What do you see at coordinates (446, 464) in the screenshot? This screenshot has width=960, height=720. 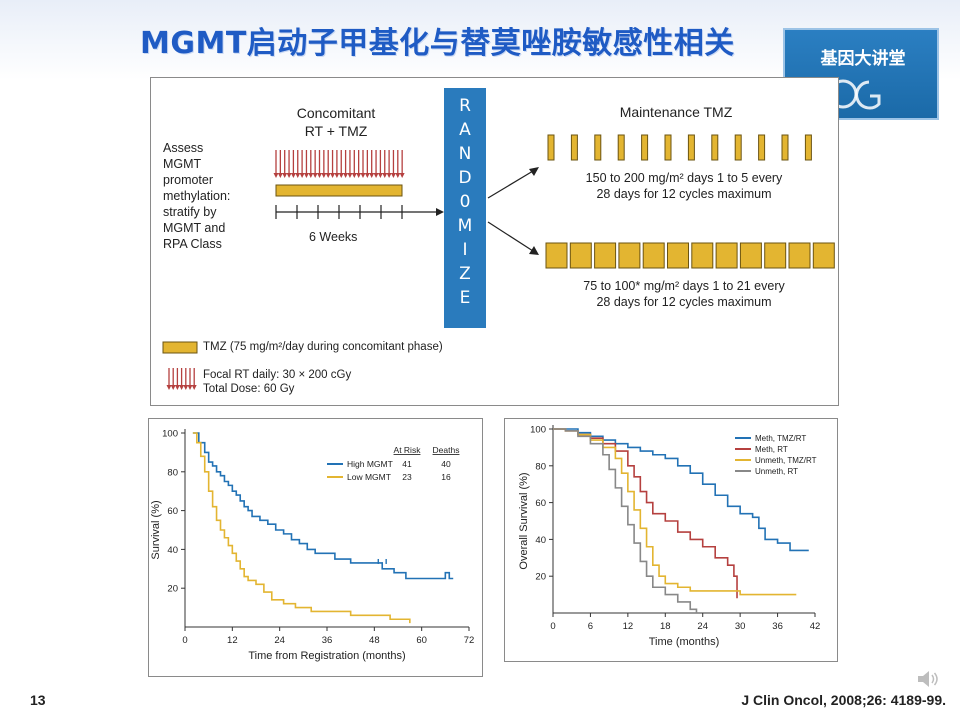 I see `deaths-value: 40` at bounding box center [446, 464].